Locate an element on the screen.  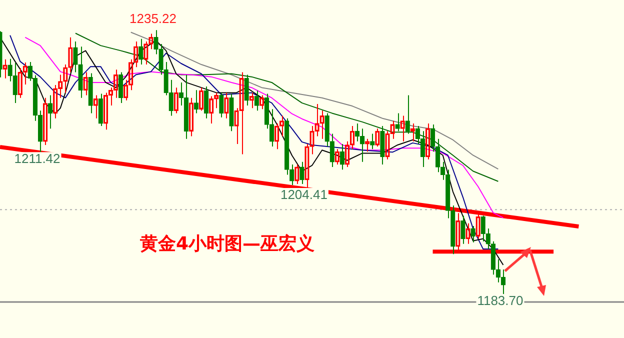
annotation: 1183.70 is located at coordinates (500, 300).